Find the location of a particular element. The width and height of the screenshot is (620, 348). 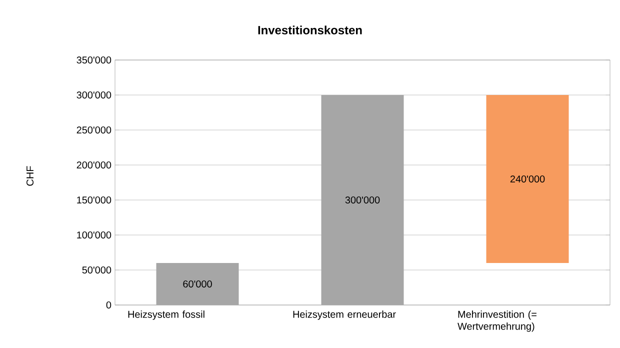

data-label: 60'000 is located at coordinates (197, 284).